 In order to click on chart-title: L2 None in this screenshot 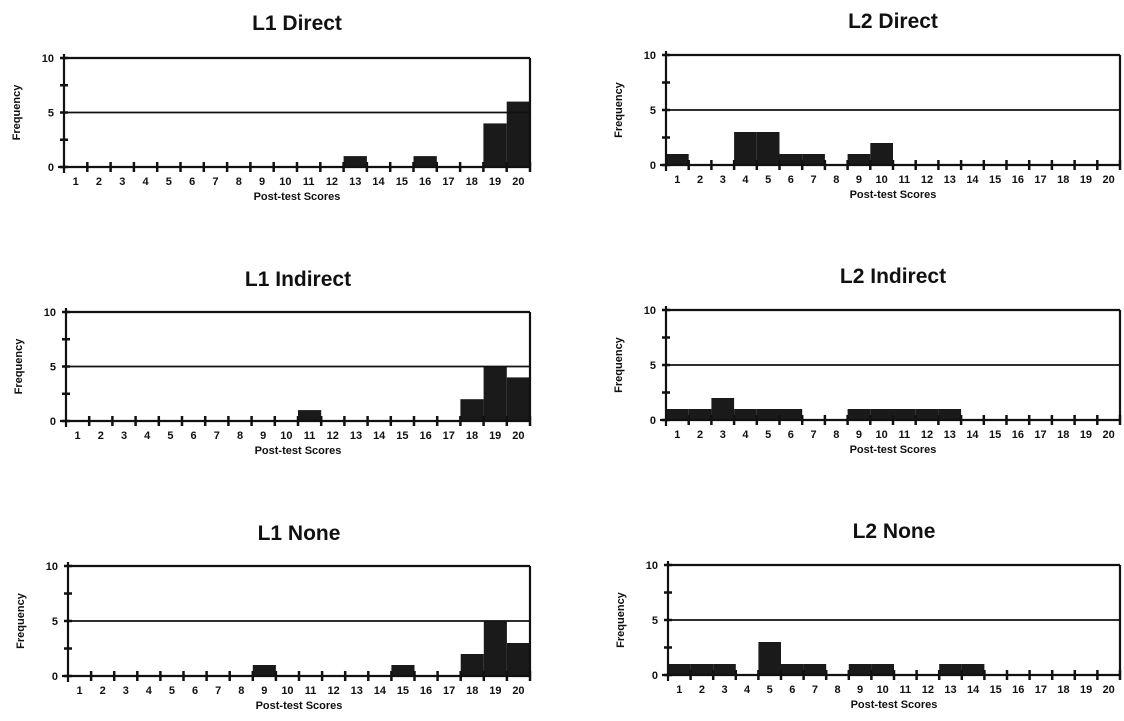, I will do `click(894, 531)`.